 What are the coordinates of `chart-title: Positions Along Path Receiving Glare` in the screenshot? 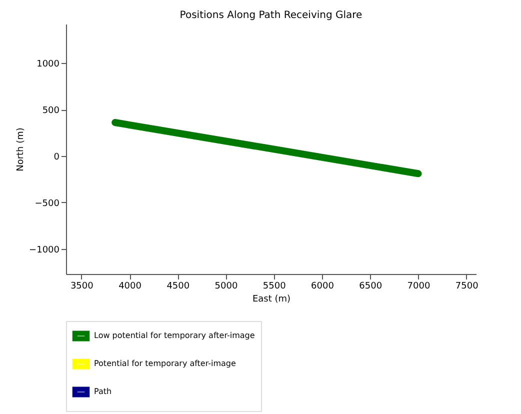 It's located at (271, 15).